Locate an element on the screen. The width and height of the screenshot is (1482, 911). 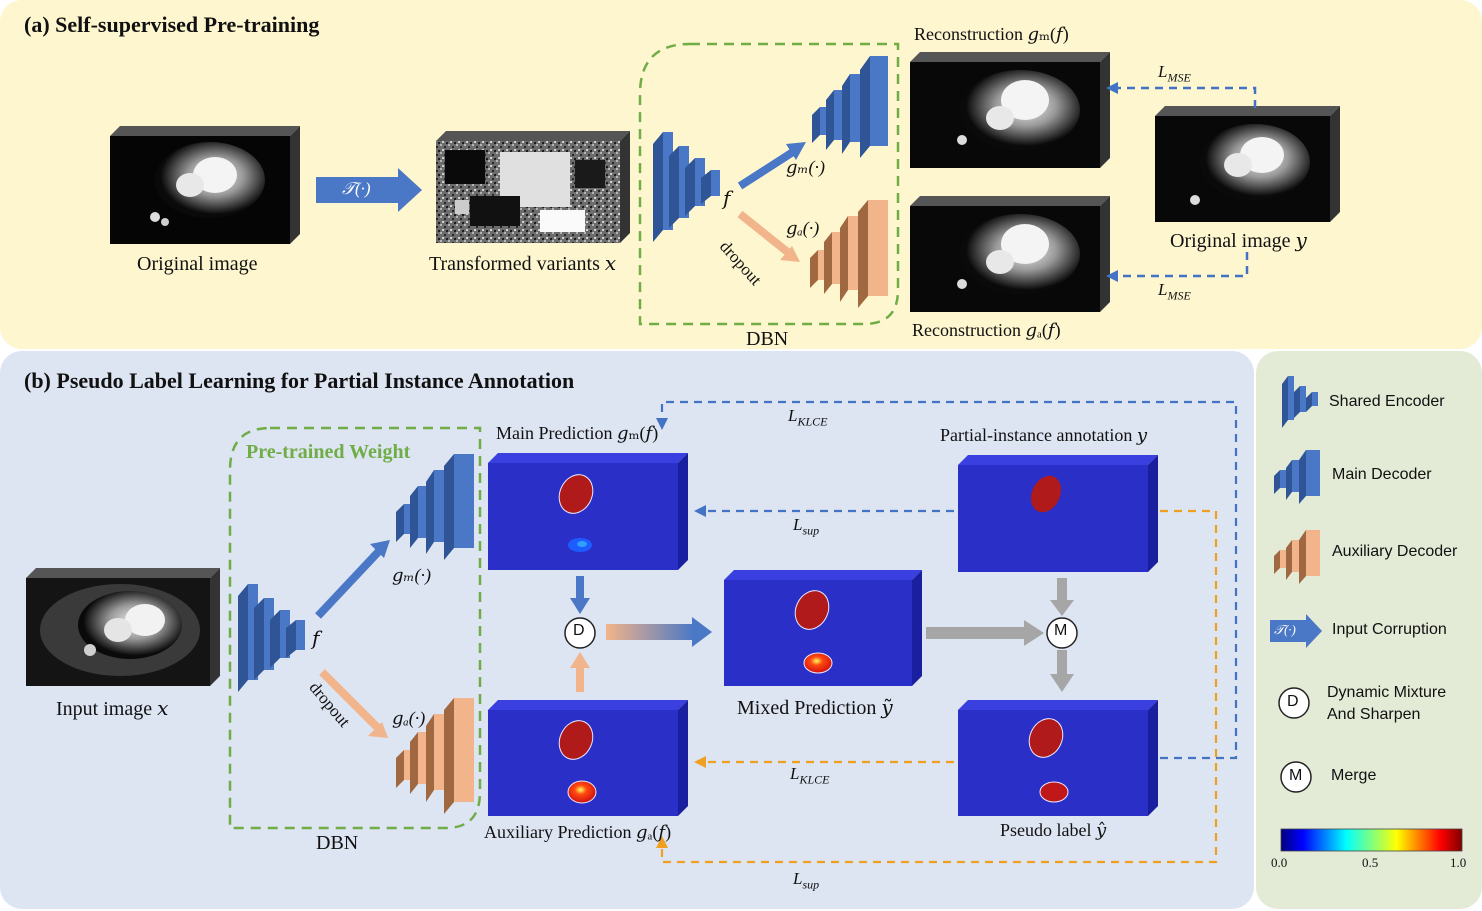
legend-input-corruption-icon is located at coordinates (1296, 631).